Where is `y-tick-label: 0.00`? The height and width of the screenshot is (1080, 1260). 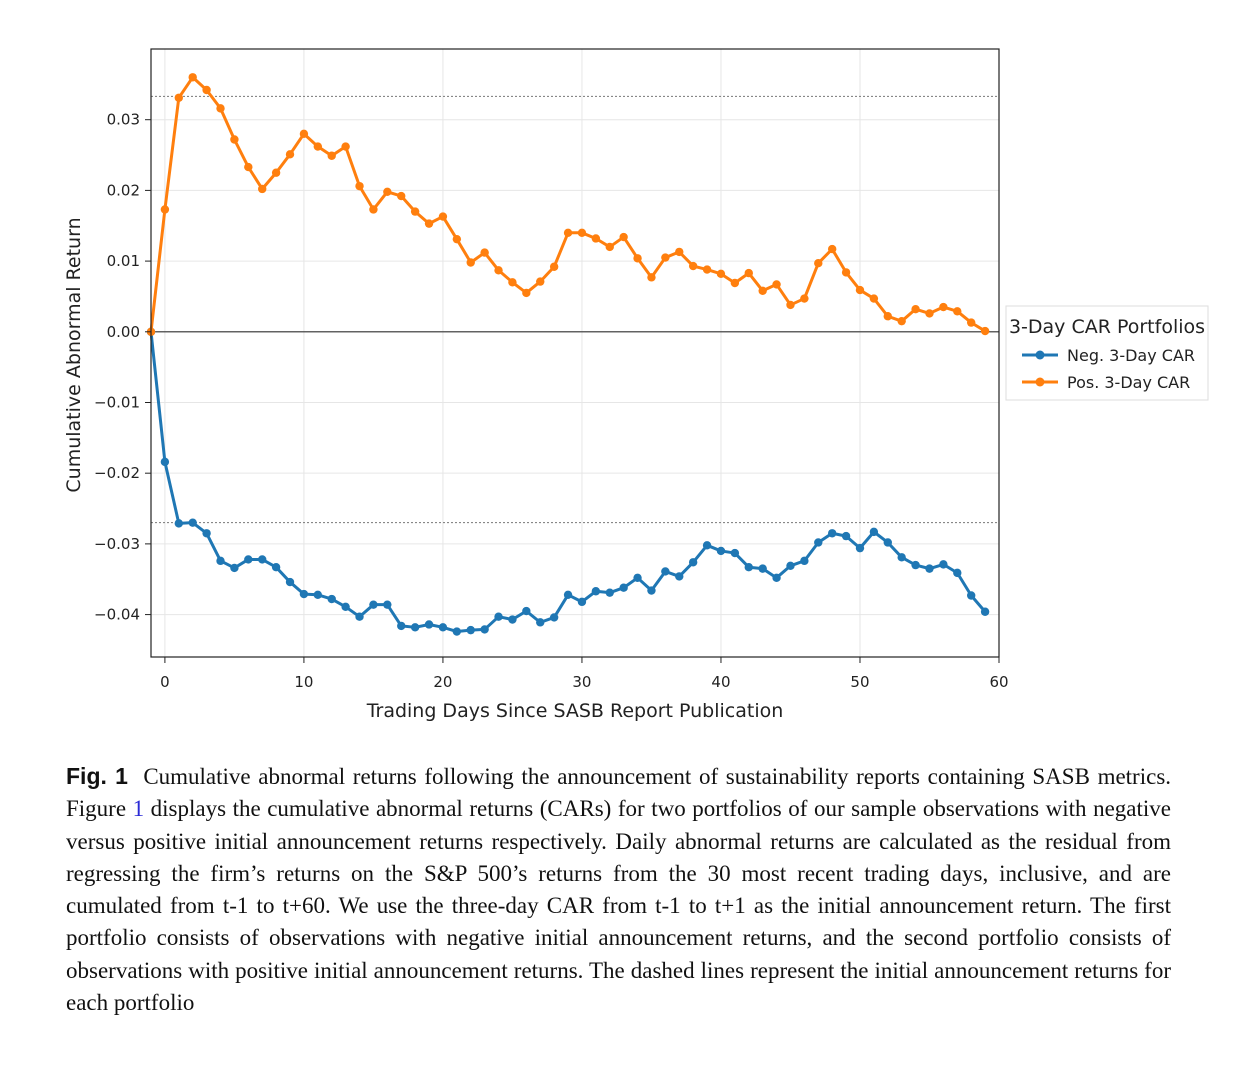
y-tick-label: 0.00 is located at coordinates (123, 332).